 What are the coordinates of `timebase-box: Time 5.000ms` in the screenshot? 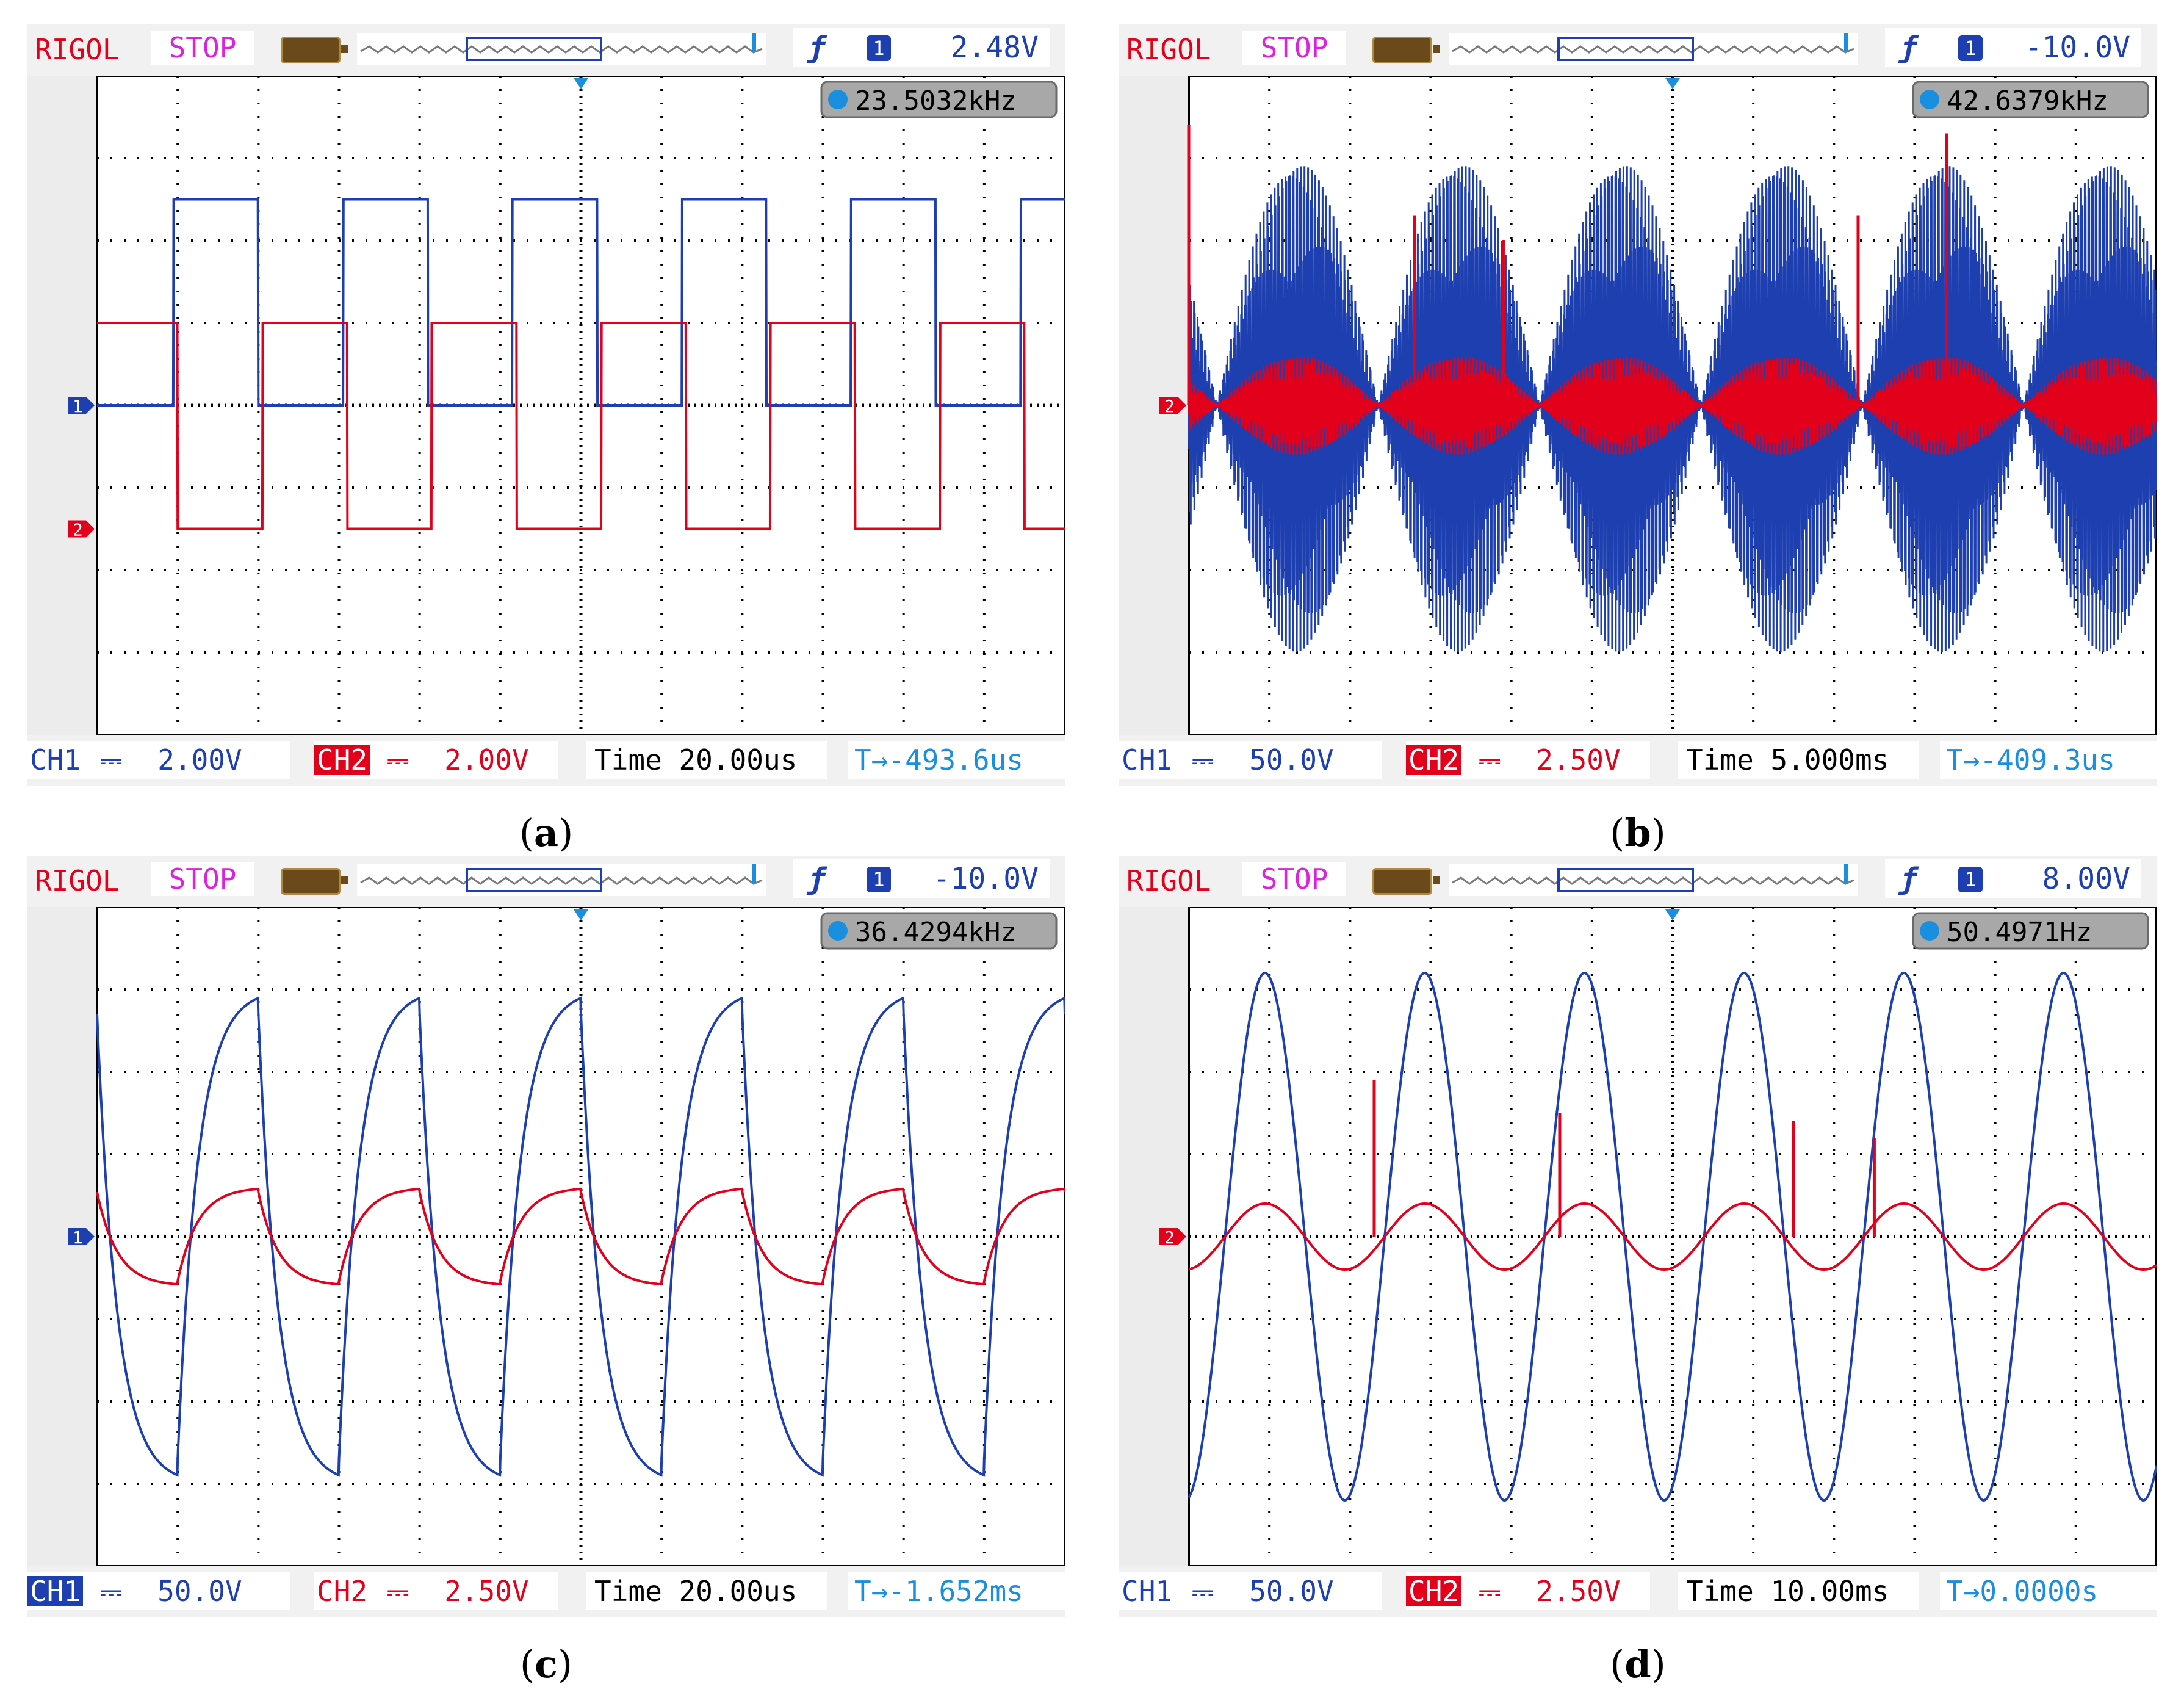 It's located at (1798, 760).